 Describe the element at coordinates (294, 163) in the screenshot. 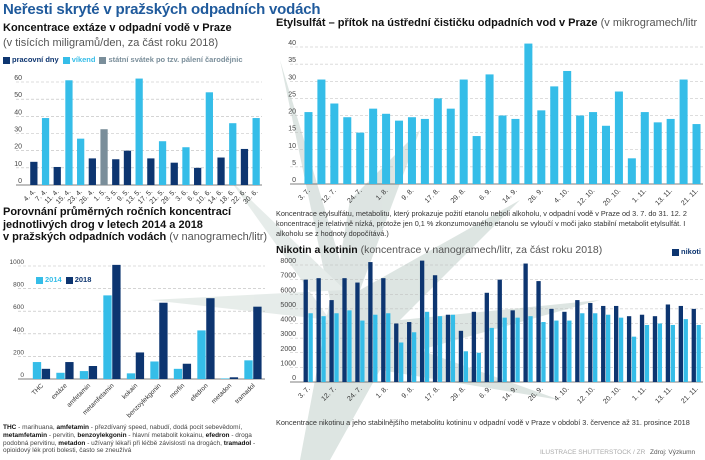

I see `y-tick-label: 5` at that location.